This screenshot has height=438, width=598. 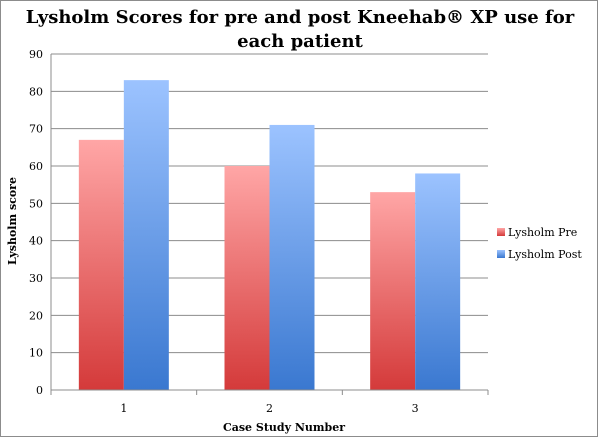 I want to click on y-tick-label: 60, so click(x=36, y=166).